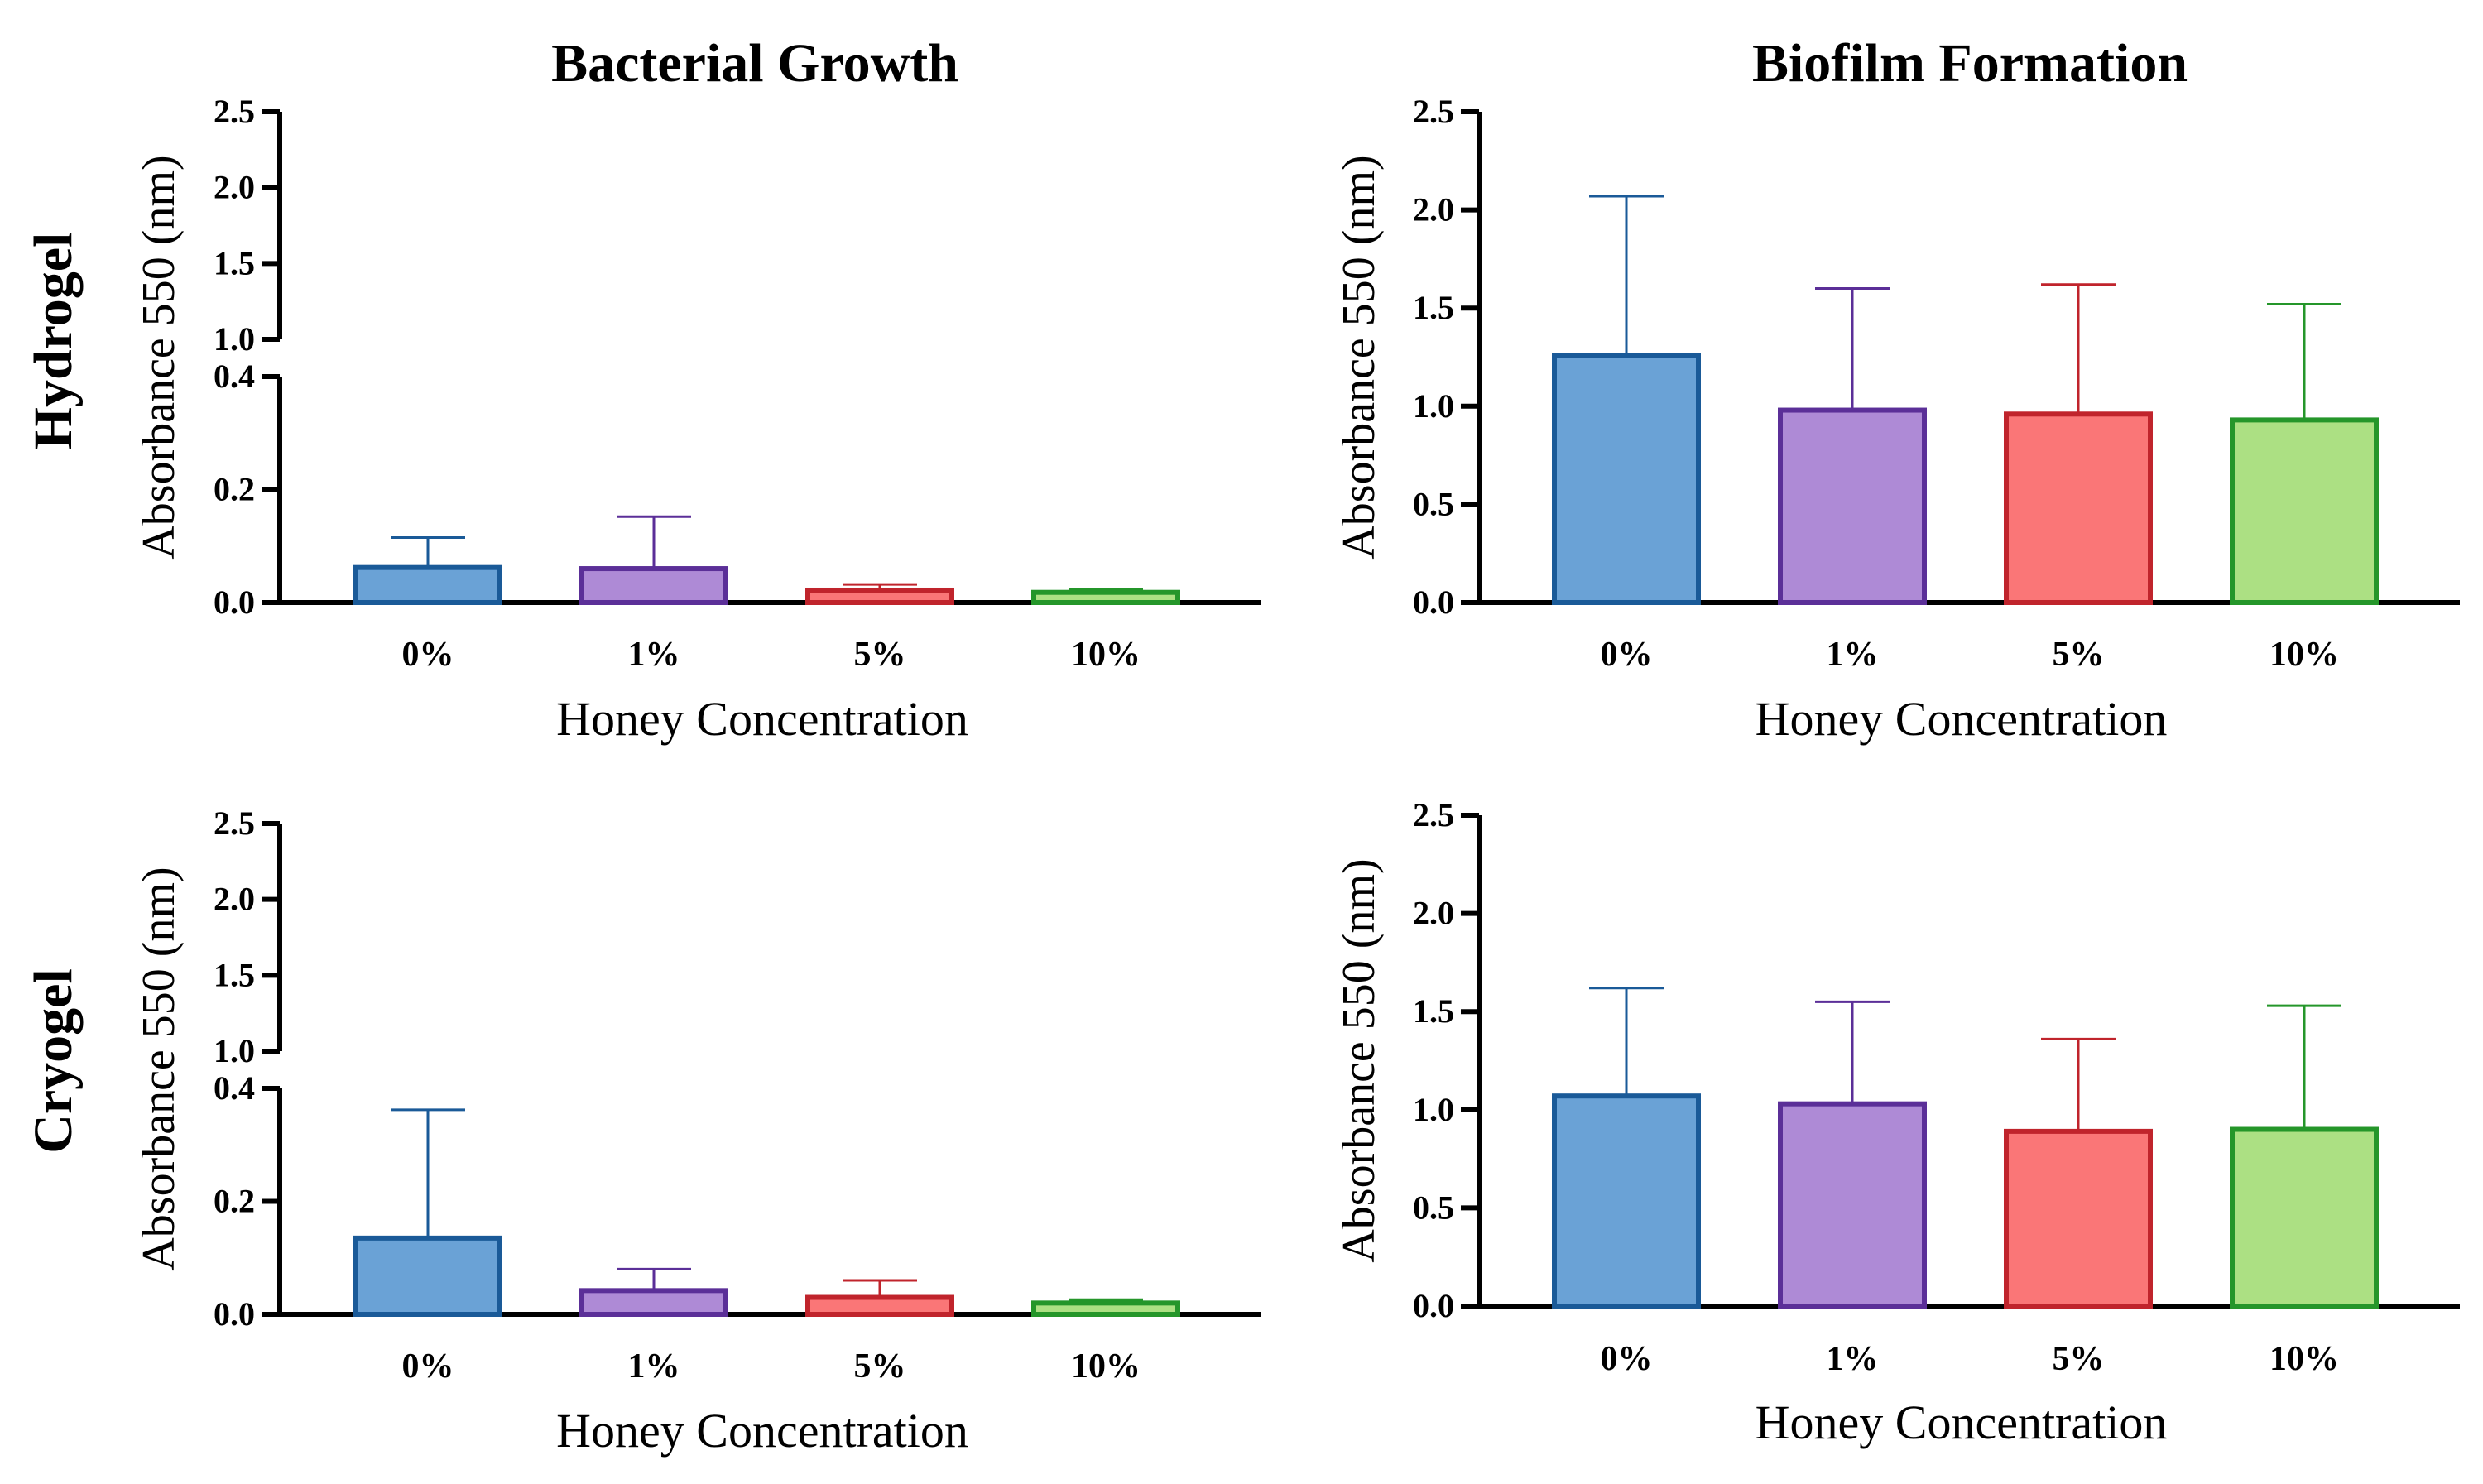 This screenshot has height=1484, width=2483. I want to click on col-title-biofilm-formation: Biofilm Formation, so click(1970, 63).